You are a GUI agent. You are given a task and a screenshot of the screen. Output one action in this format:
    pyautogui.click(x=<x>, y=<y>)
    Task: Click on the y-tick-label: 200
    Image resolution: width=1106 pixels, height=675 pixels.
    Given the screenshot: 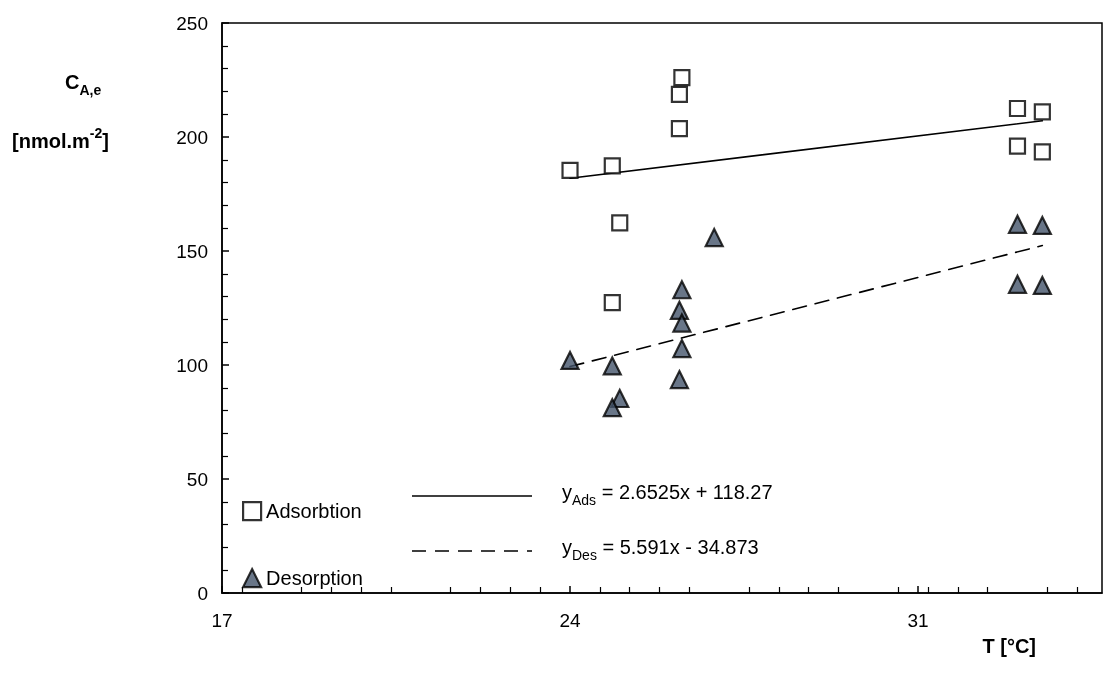 What is the action you would take?
    pyautogui.click(x=192, y=137)
    